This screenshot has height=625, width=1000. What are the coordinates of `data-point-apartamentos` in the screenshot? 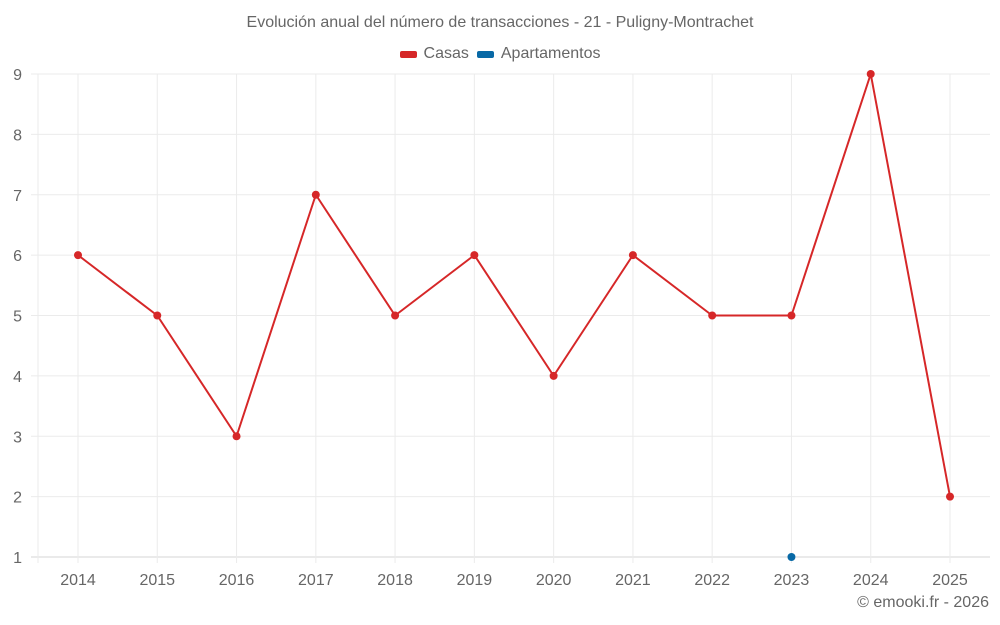 It's located at (791, 557).